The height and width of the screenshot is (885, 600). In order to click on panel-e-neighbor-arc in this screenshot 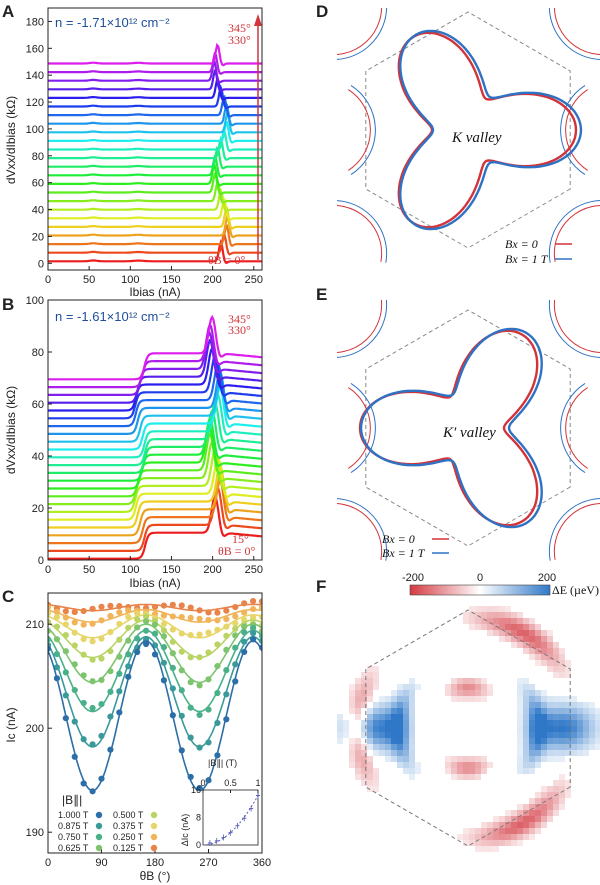, I will do `click(362, 329)`.